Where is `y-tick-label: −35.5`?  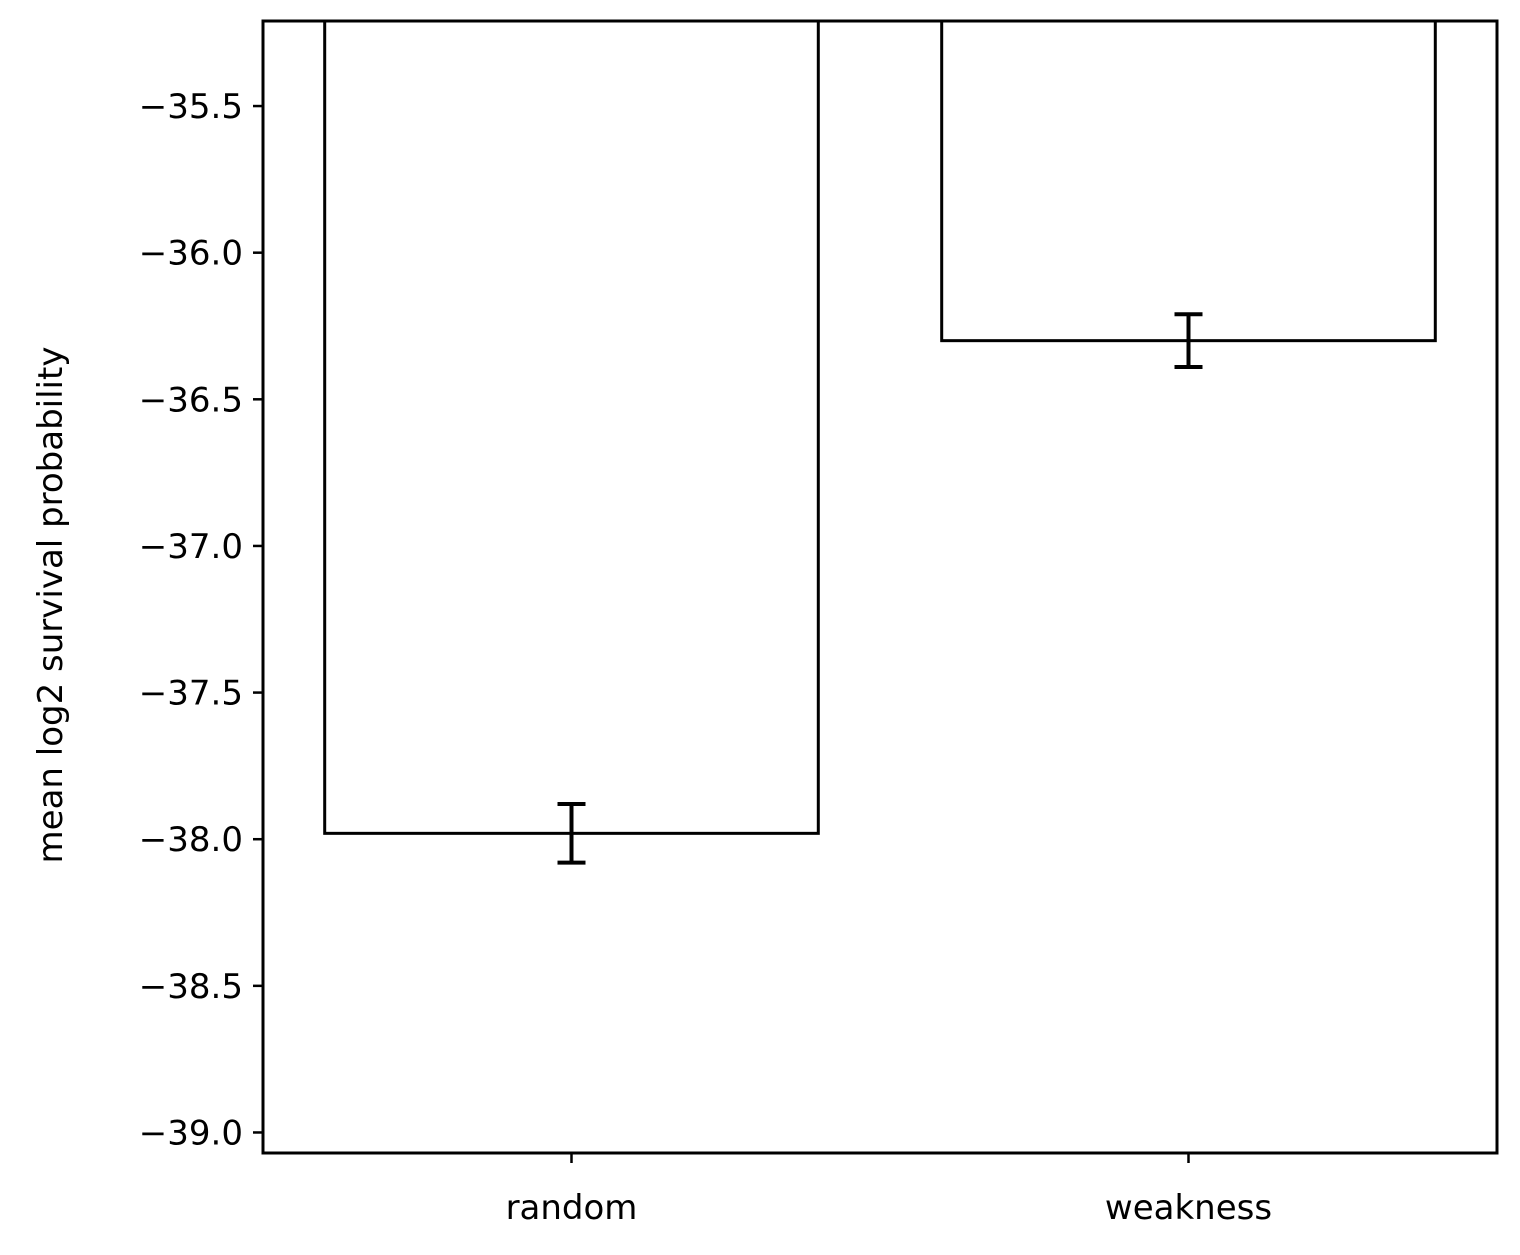 y-tick-label: −35.5 is located at coordinates (191, 107).